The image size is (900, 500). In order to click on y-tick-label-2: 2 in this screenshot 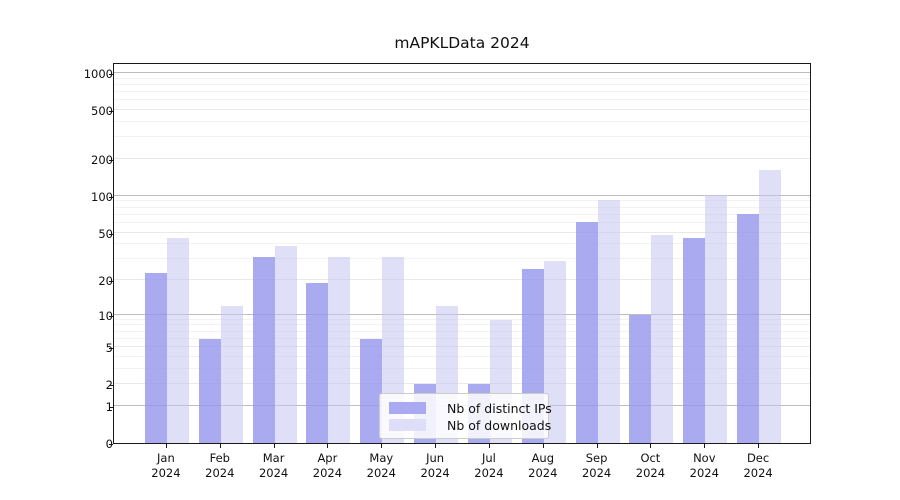, I will do `click(109, 385)`.